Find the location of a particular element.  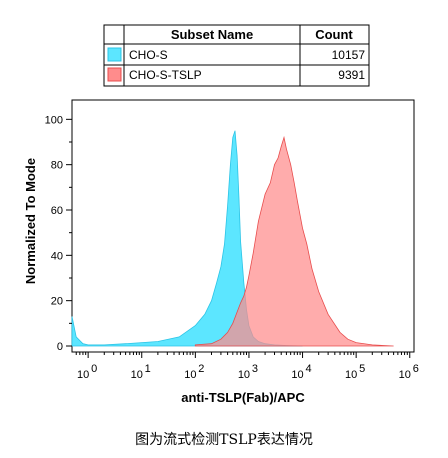

y-axis-label: Normalized To Mode is located at coordinates (30, 221).